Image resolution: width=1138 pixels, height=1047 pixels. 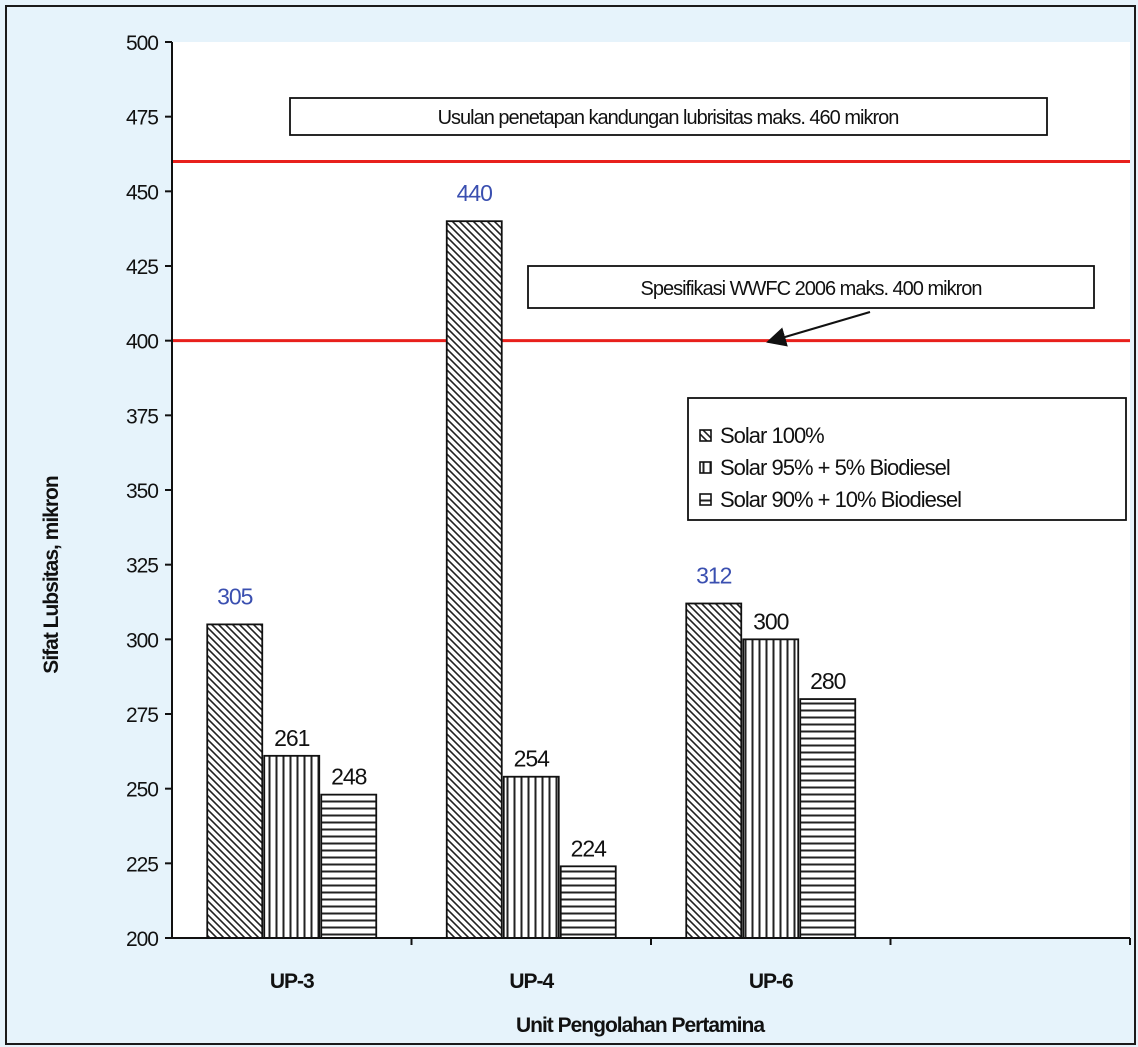 What do you see at coordinates (235, 596) in the screenshot?
I see `data-label: 305` at bounding box center [235, 596].